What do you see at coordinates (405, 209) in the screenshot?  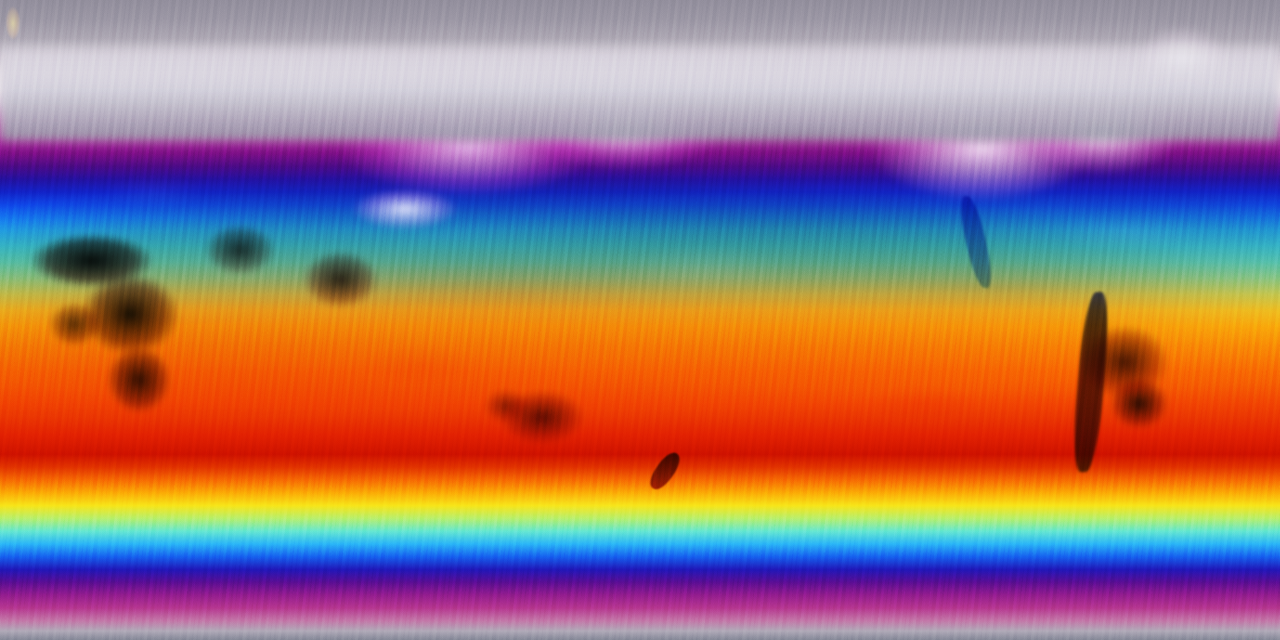 I see `landmass-tibetan-plateau` at bounding box center [405, 209].